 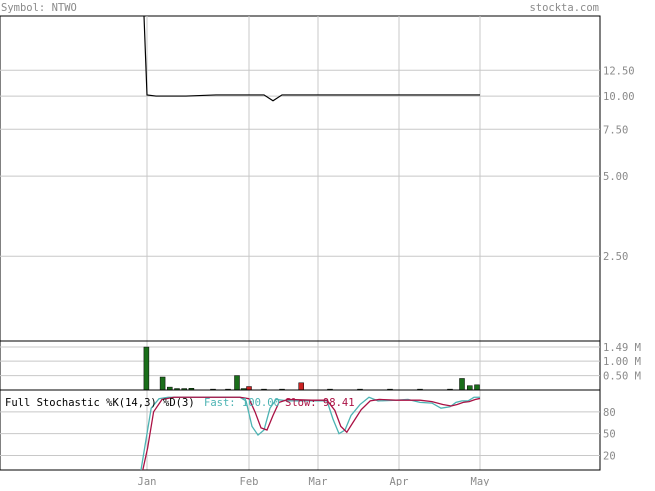 I want to click on x-tick-label: Jan, so click(x=147, y=481).